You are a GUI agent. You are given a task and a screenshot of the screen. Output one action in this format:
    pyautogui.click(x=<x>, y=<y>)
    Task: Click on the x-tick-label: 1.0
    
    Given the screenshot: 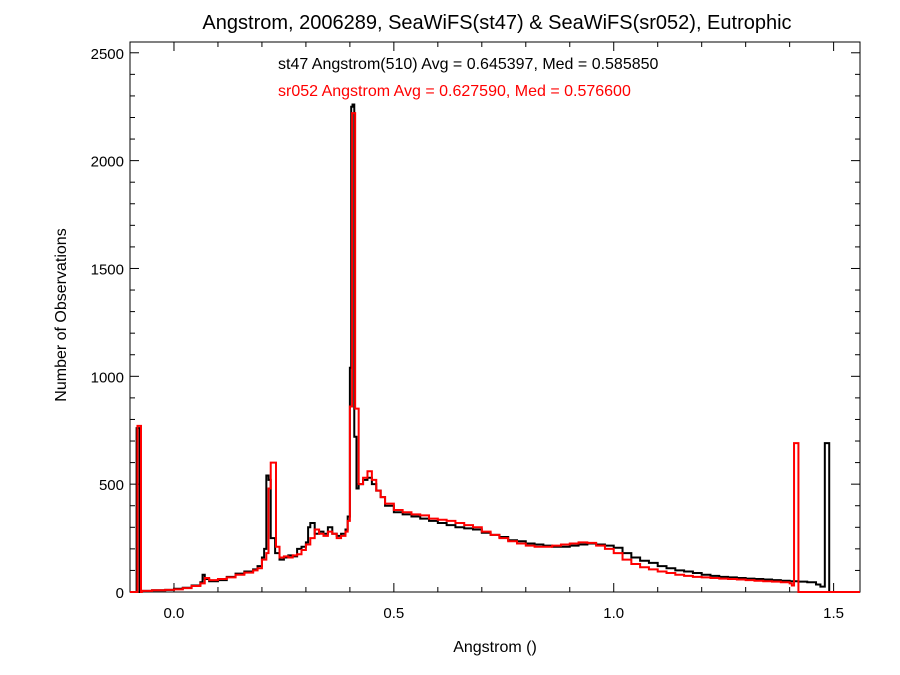 What is the action you would take?
    pyautogui.click(x=613, y=613)
    